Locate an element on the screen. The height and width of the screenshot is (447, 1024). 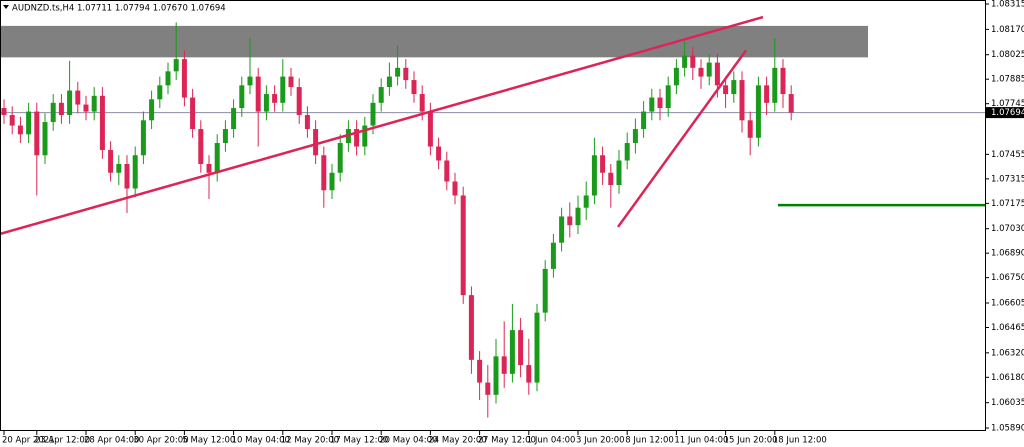
y-tick-label: 1.06750 is located at coordinates (1007, 278).